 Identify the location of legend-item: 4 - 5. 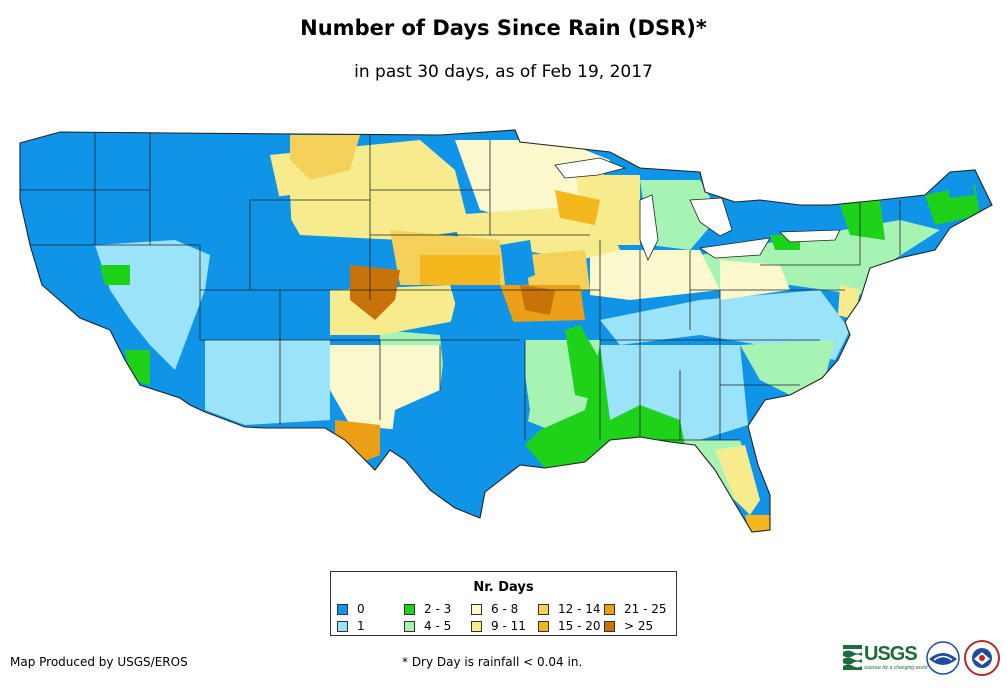
(427, 626).